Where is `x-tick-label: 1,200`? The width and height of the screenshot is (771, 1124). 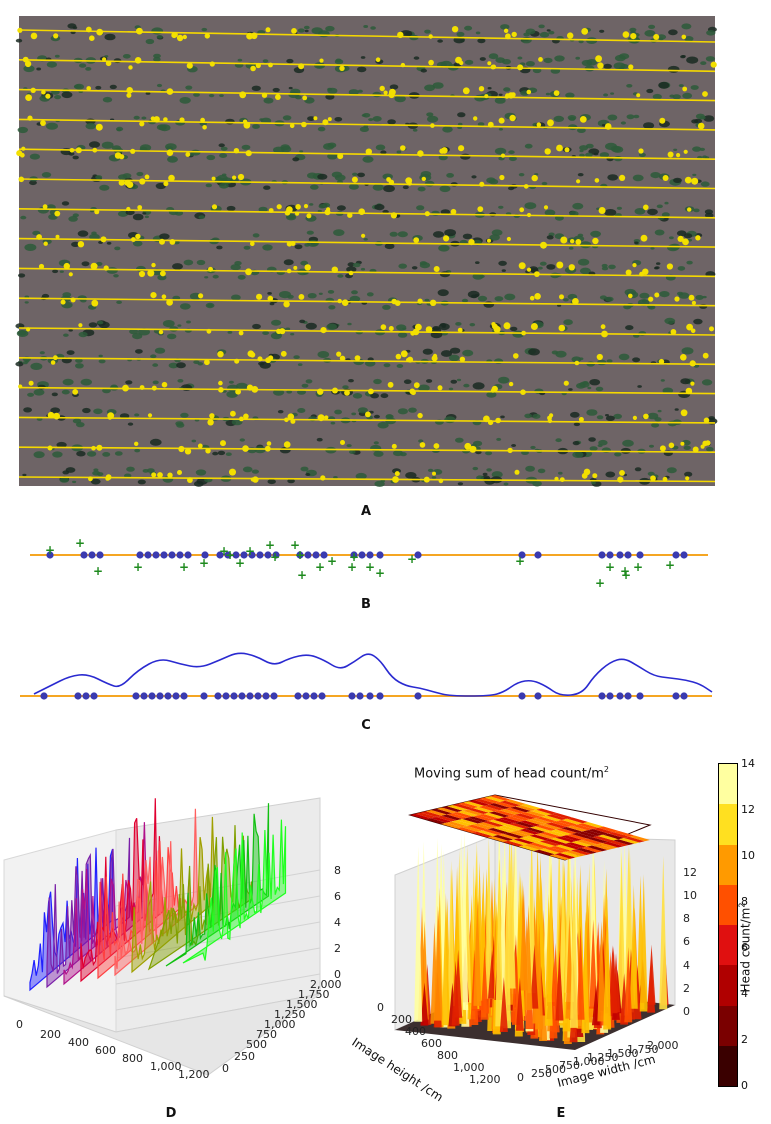 x-tick-label: 1,200 is located at coordinates (485, 1079).